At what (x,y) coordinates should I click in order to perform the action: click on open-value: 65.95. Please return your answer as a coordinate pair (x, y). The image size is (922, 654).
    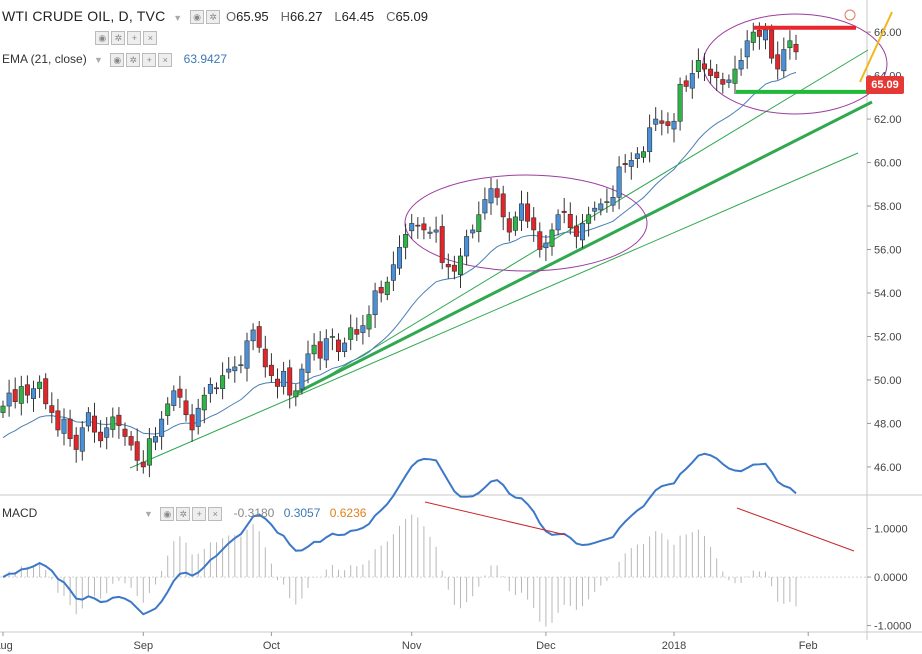
    Looking at the image, I should click on (252, 16).